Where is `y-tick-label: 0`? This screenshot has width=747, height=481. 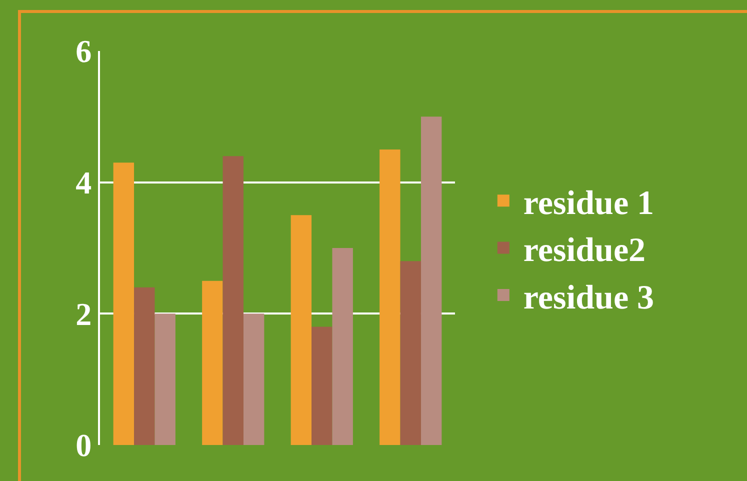 y-tick-label: 0 is located at coordinates (84, 445).